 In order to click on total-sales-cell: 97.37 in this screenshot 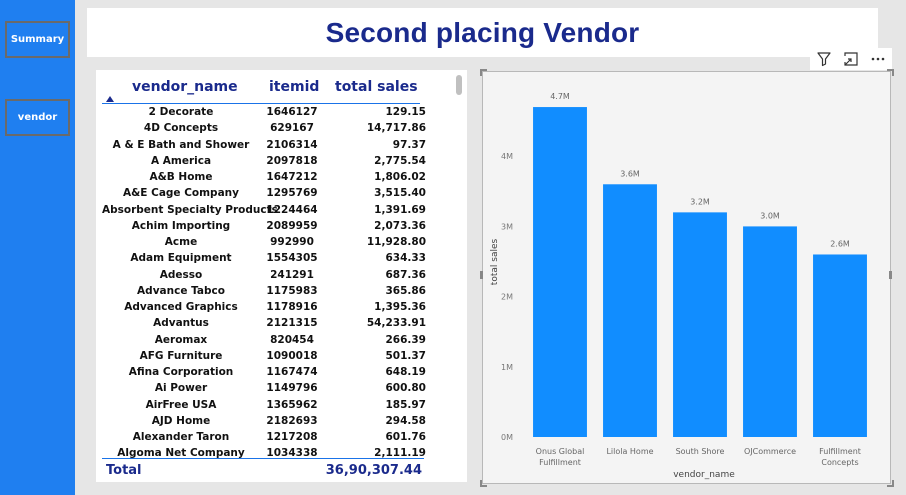, I will do `click(409, 144)`.